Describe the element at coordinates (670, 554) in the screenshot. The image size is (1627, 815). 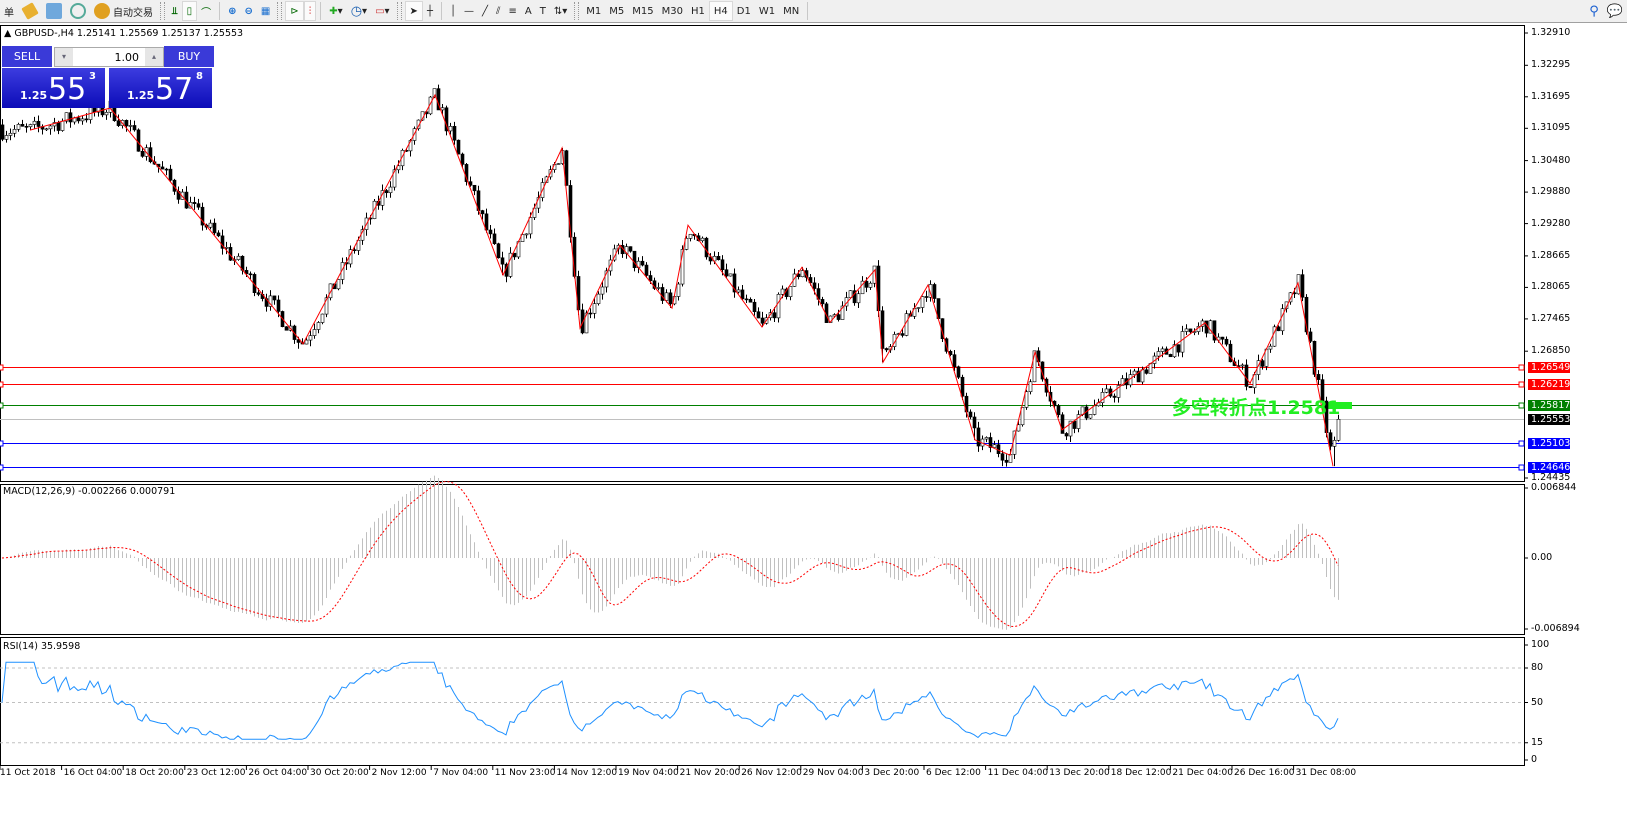
I see `macd-signal-line` at that location.